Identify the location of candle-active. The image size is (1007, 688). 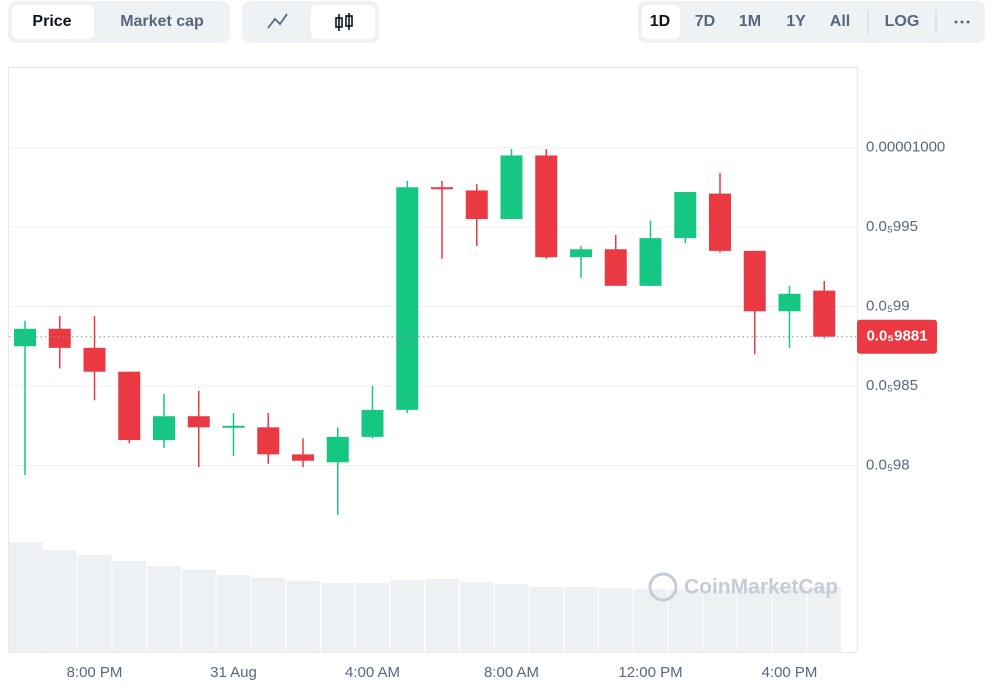
(343, 22).